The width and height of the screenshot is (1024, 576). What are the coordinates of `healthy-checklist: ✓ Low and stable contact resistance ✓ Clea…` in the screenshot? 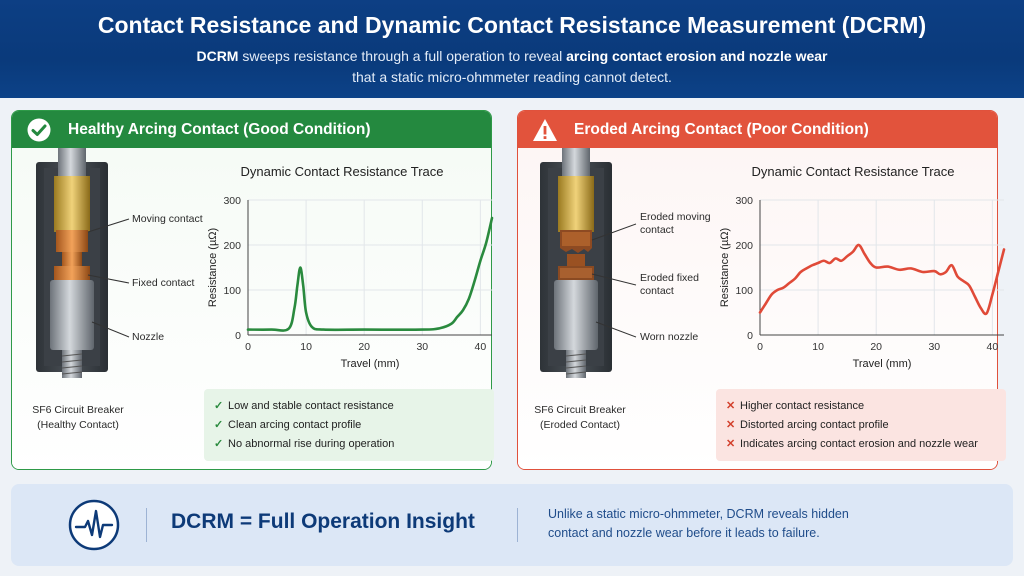 It's located at (349, 425).